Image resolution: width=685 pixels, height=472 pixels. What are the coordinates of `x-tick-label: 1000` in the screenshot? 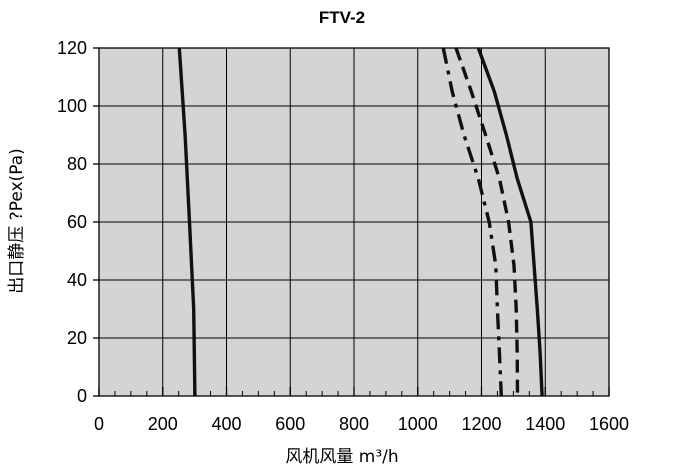 It's located at (418, 424).